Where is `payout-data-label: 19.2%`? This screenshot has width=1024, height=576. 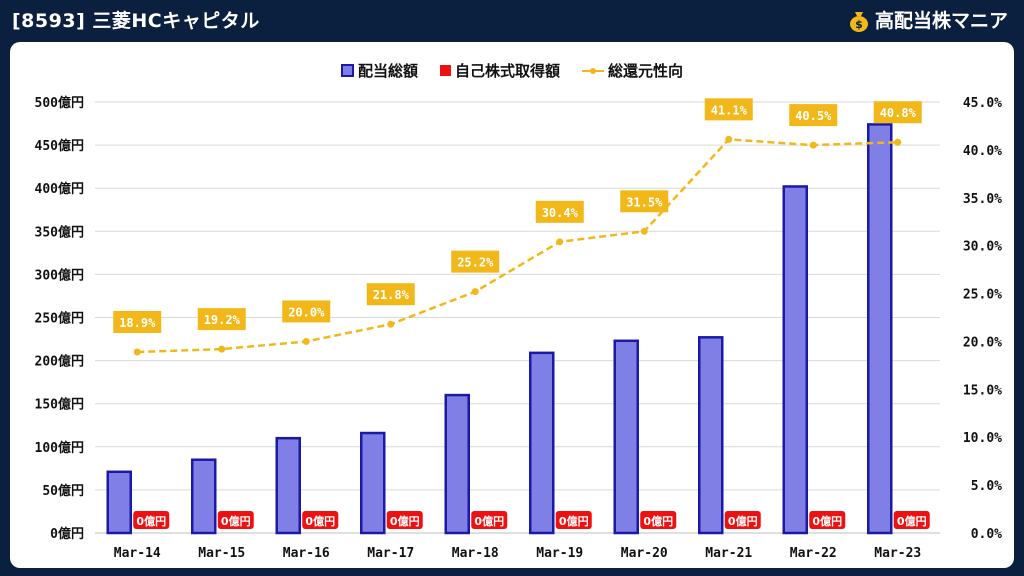
payout-data-label: 19.2% is located at coordinates (222, 320).